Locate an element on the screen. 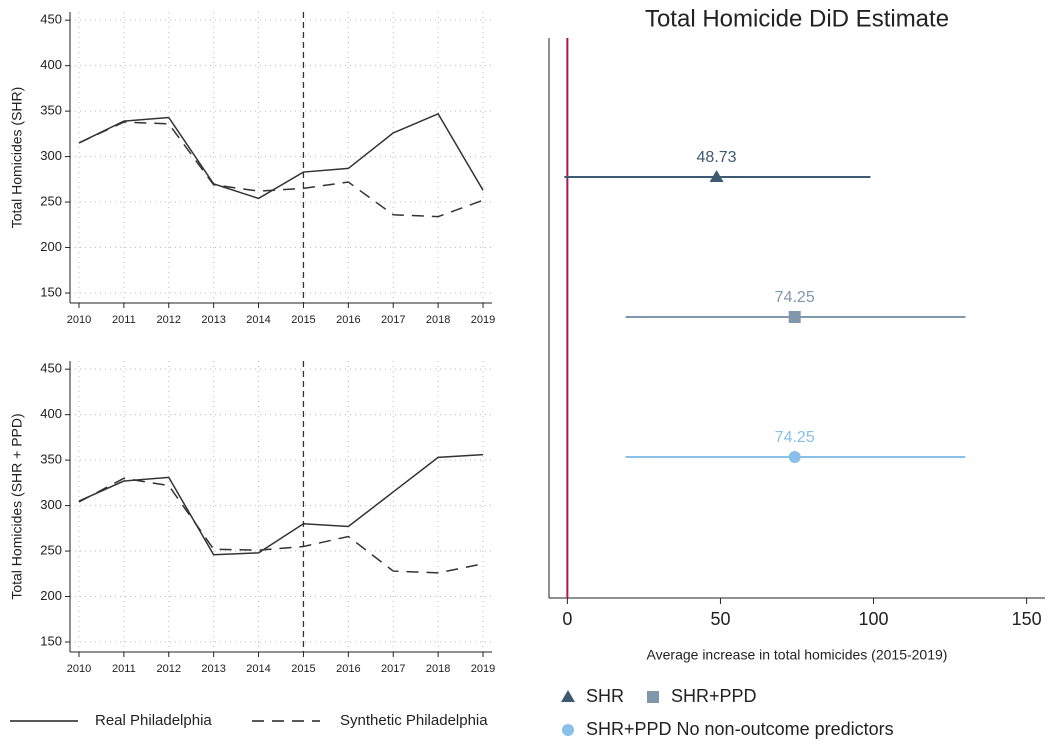 The width and height of the screenshot is (1049, 745). x-tick-label: 150 is located at coordinates (1027, 619).